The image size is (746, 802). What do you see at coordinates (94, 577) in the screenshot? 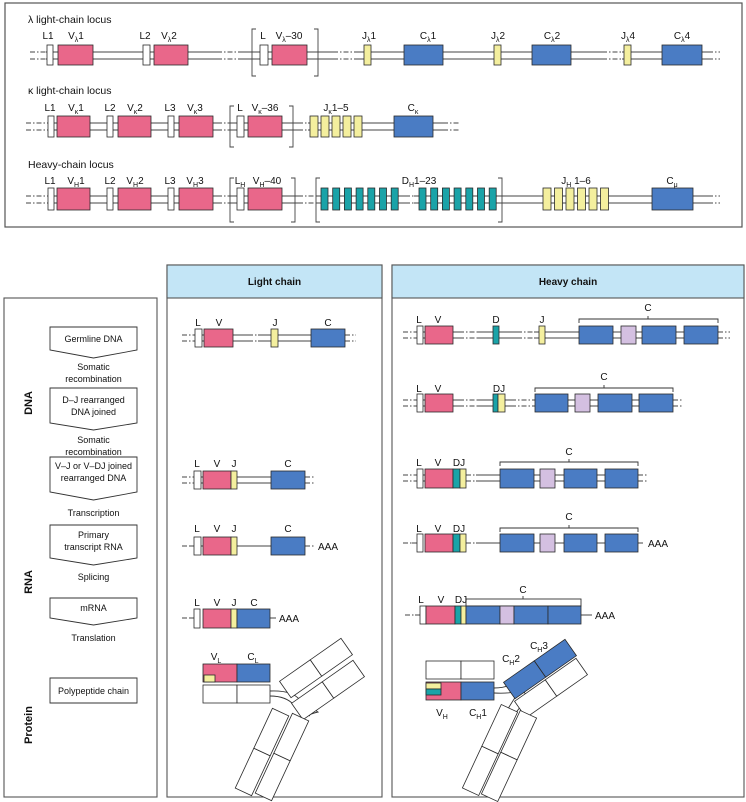
I see `process-step-label: Splicing` at bounding box center [94, 577].